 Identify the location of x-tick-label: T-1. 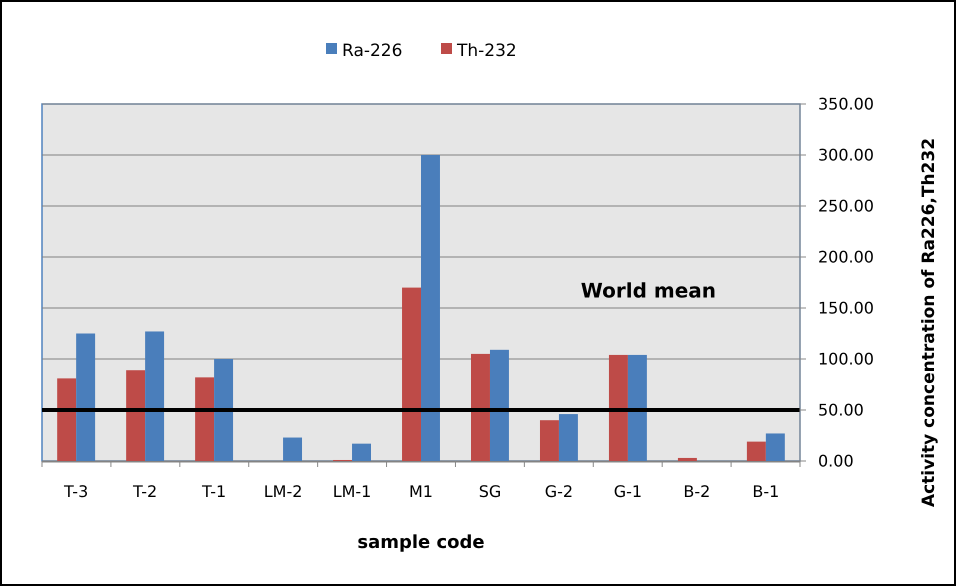
(213, 491).